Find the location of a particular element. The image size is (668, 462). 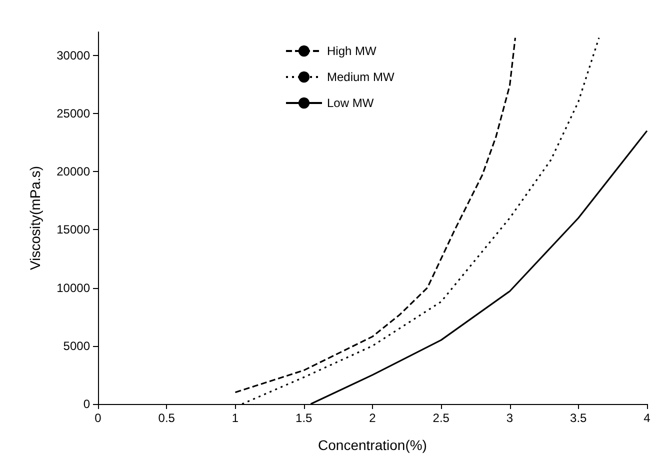

y-tick-label: 0 is located at coordinates (86, 404).